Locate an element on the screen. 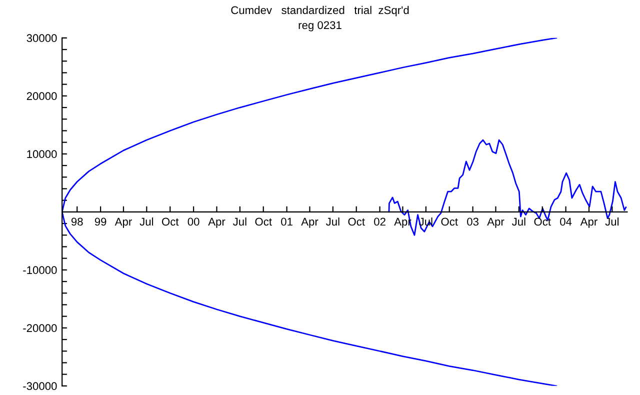  x-tick-label: 03 is located at coordinates (472, 222).